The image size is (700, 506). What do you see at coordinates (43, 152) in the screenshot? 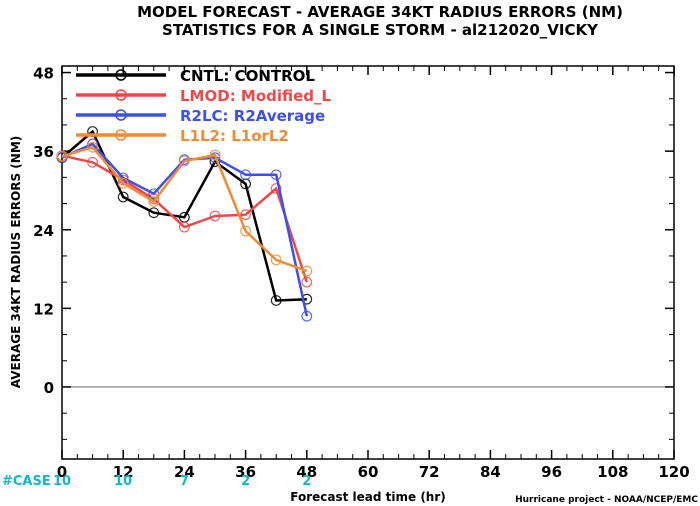
I see `y-tick-label: 36` at bounding box center [43, 152].